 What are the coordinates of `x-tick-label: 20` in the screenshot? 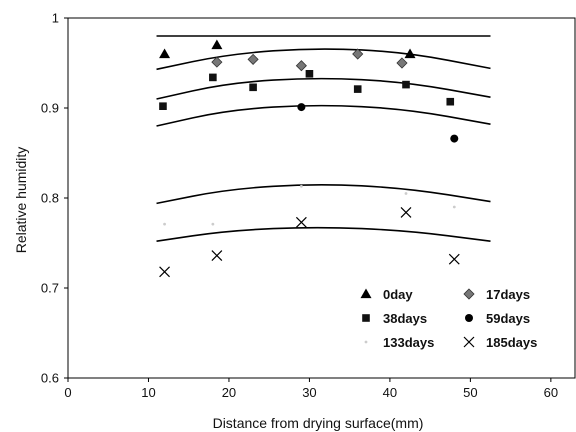 It's located at (229, 392).